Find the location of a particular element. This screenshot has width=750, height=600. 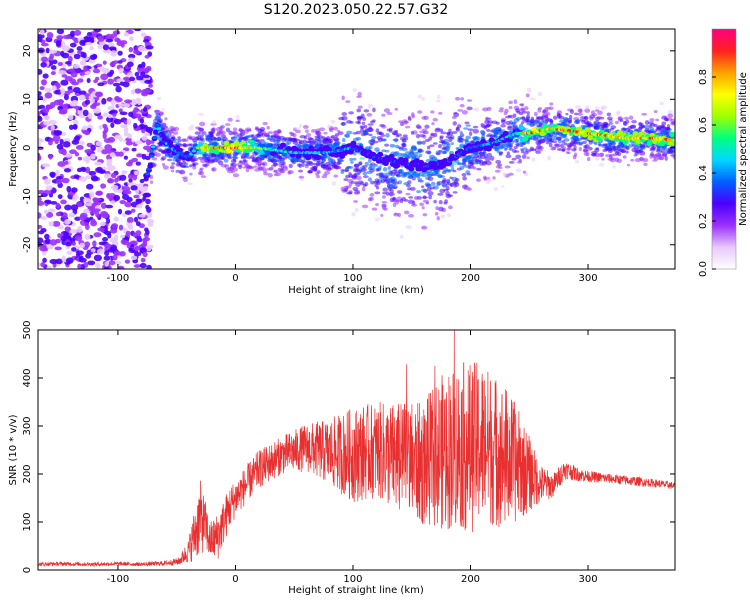

colorbar-label: Normalized spectral amplitude is located at coordinates (743, 149).